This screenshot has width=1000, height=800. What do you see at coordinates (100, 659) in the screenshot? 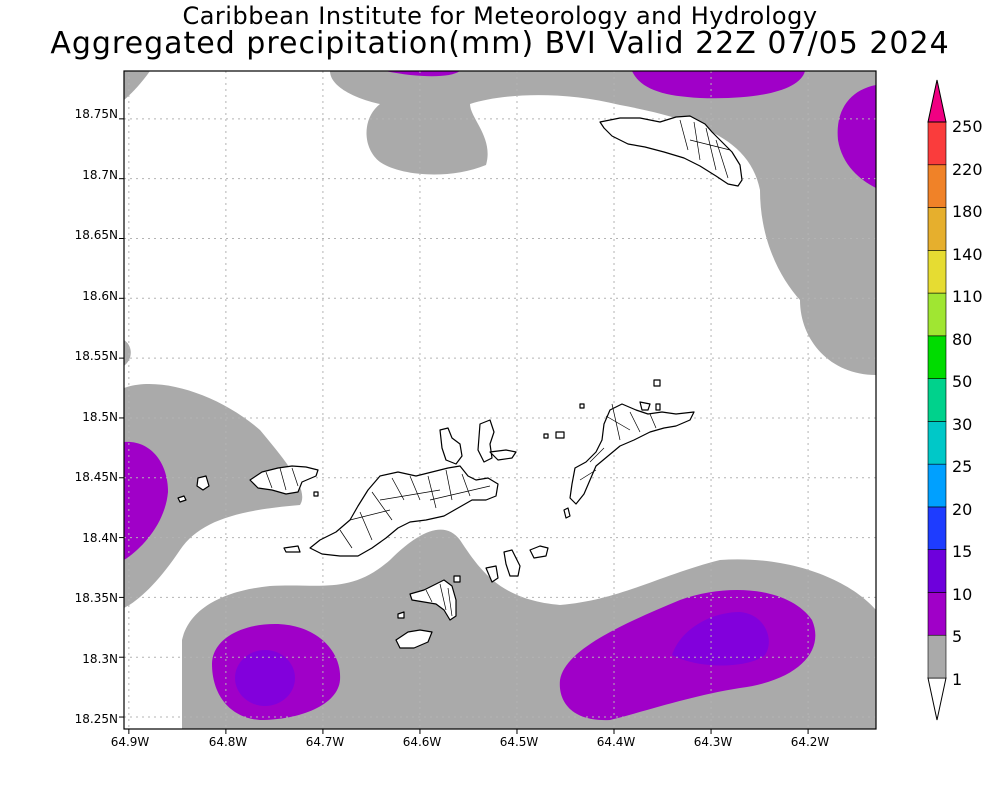
I see `lat-label: 18.3N` at bounding box center [100, 659].